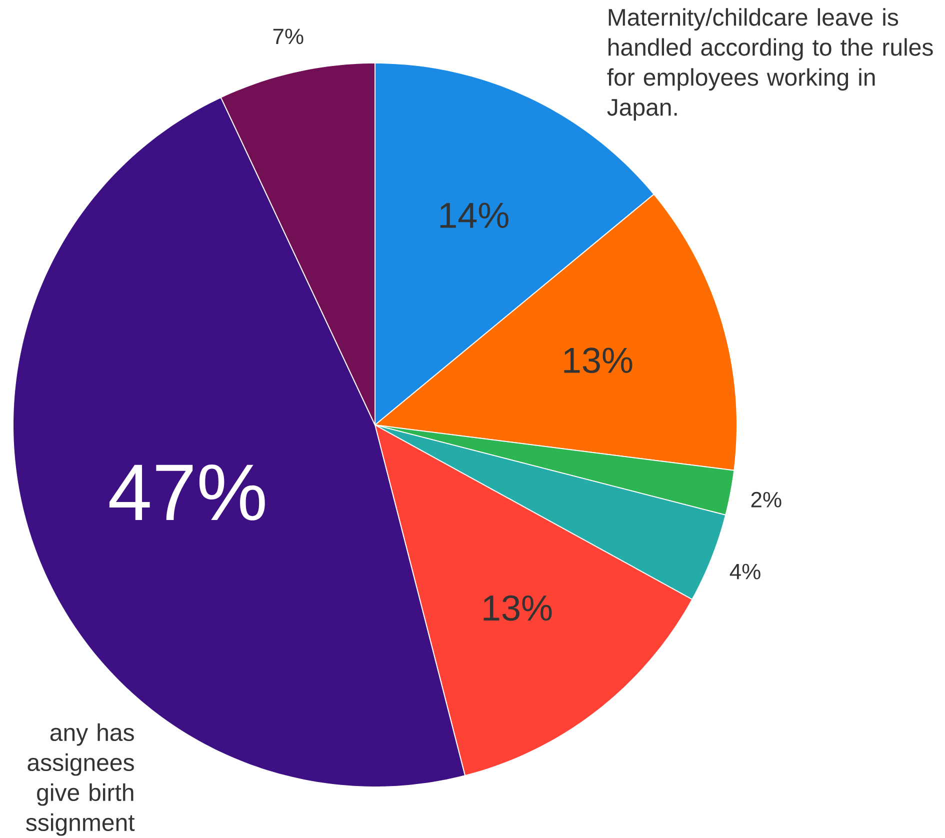 The image size is (945, 838). I want to click on data-label: 4%, so click(745, 572).